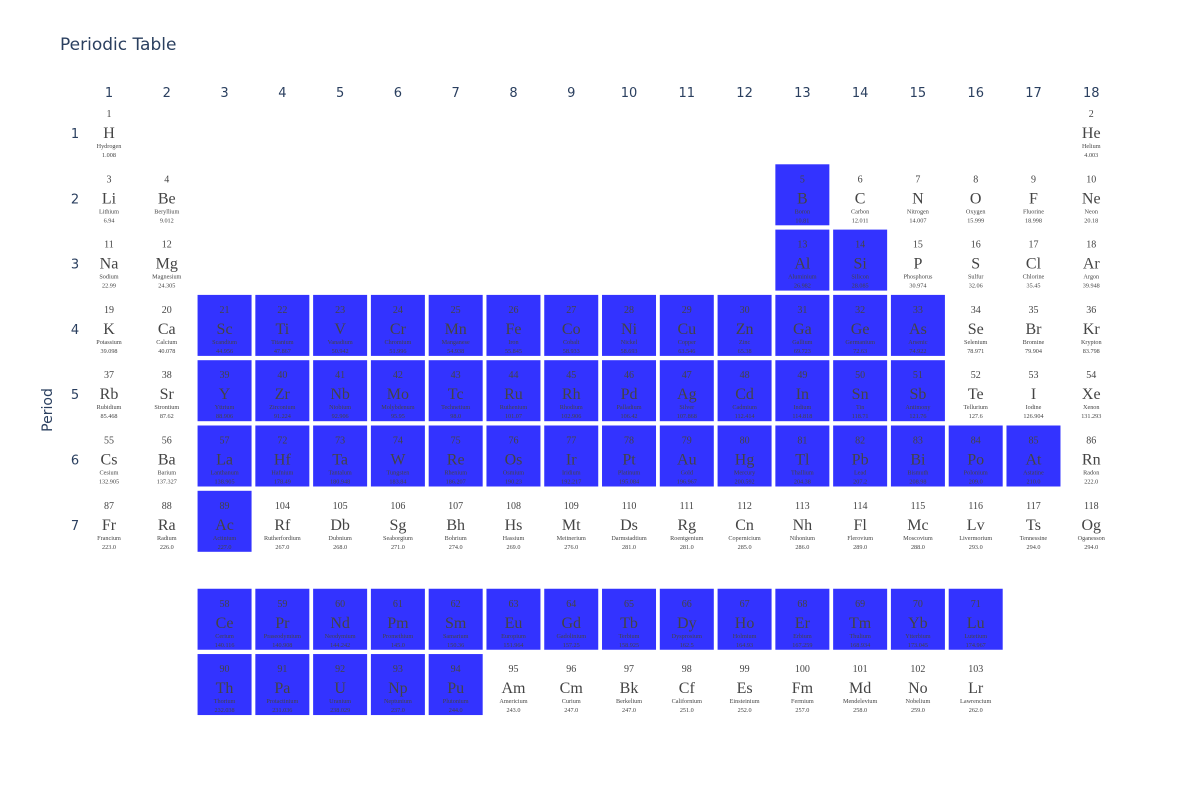 This screenshot has width=1200, height=800. What do you see at coordinates (167, 93) in the screenshot?
I see `x-tick-label: 2` at bounding box center [167, 93].